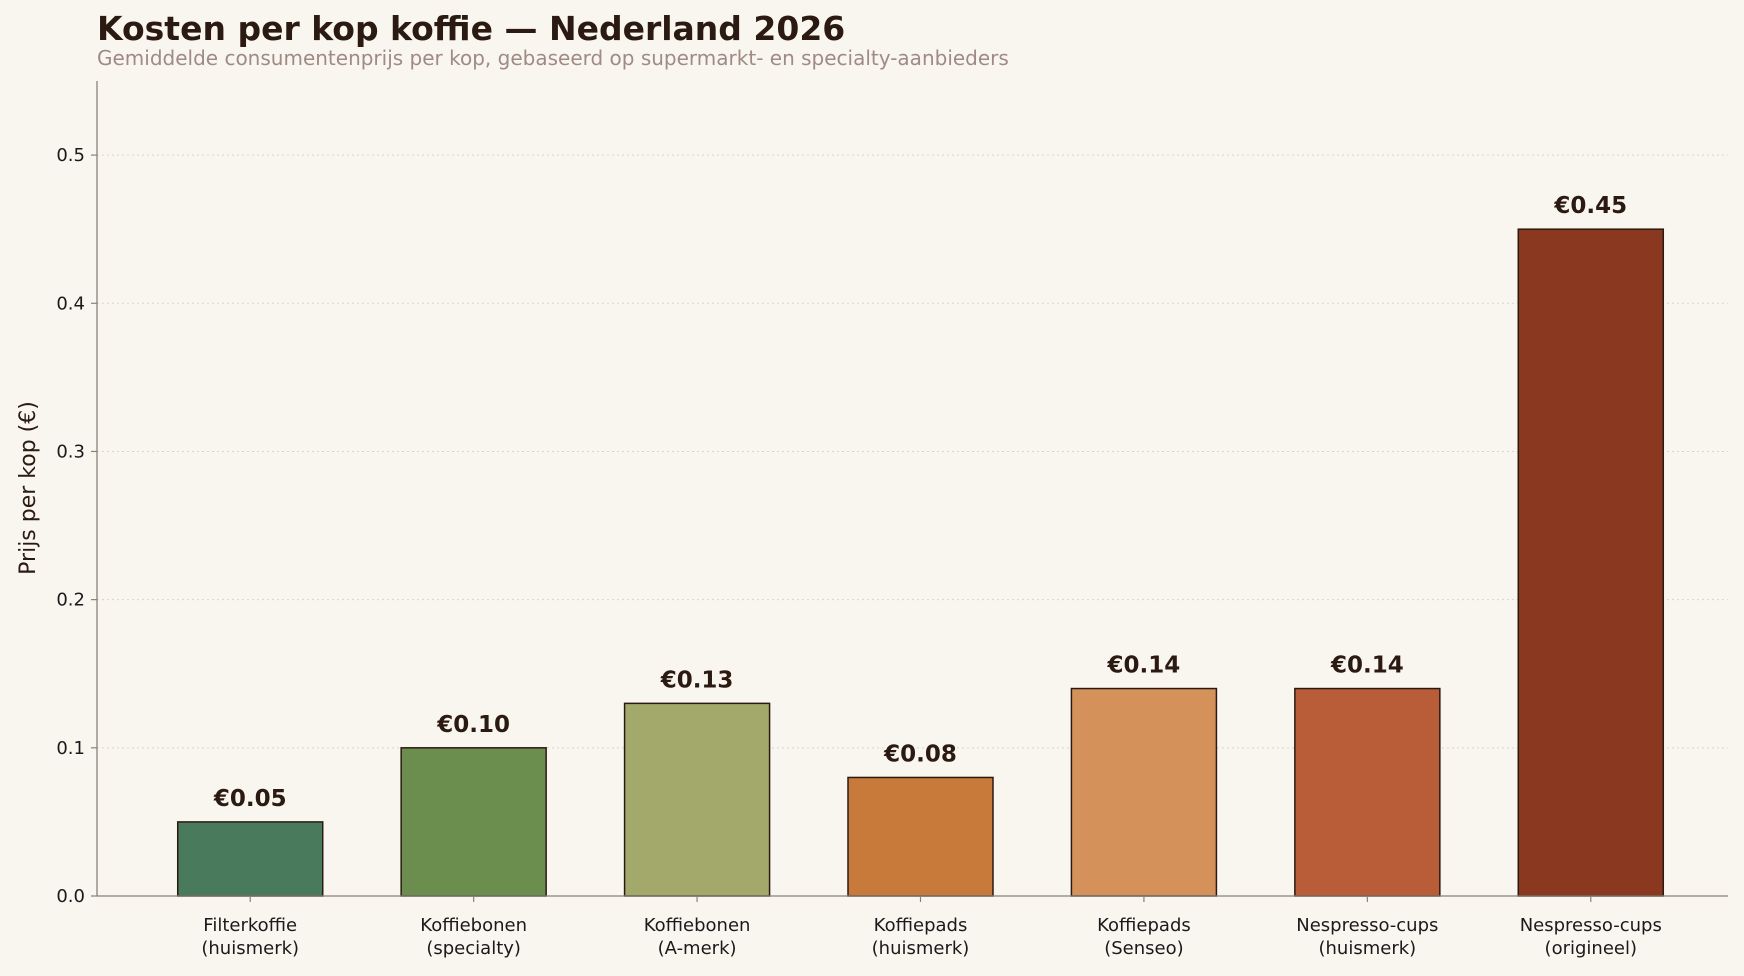  What do you see at coordinates (70, 451) in the screenshot?
I see `y-tick-label: 0.3` at bounding box center [70, 451].